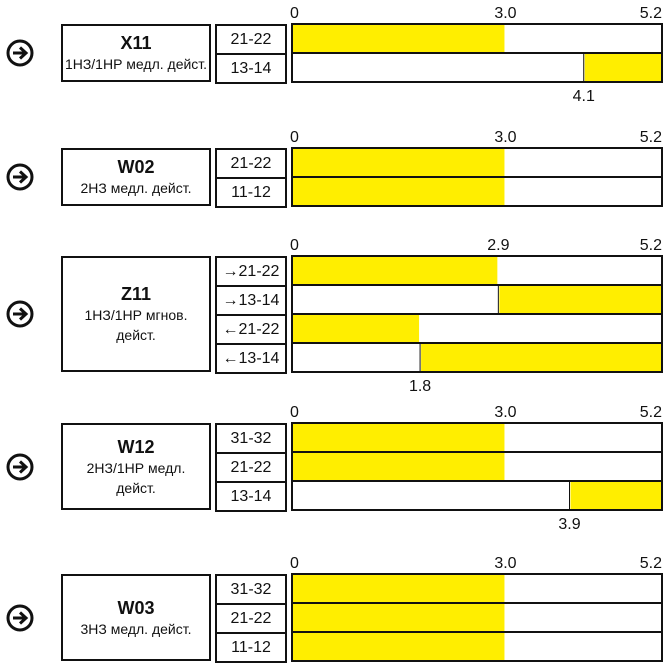 This screenshot has height=666, width=670. I want to click on switch-point-label: 3.9, so click(569, 524).